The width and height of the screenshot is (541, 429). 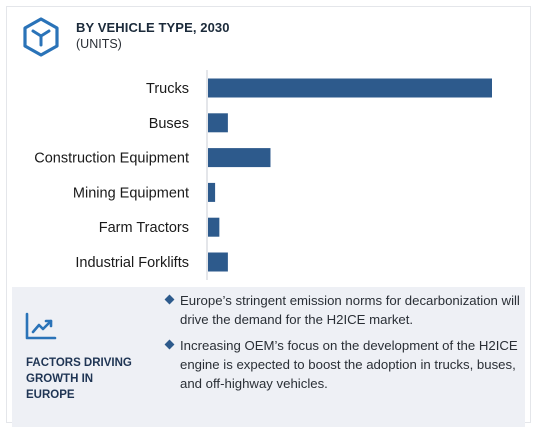 I want to click on chart-subtitle: (UNITS), so click(x=99, y=44).